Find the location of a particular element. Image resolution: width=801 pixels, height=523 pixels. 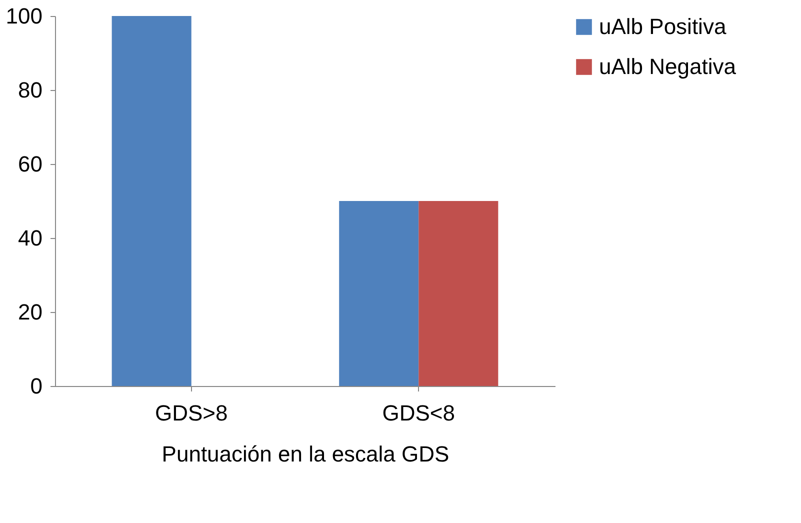

y-tick-label: 100 is located at coordinates (24, 16).